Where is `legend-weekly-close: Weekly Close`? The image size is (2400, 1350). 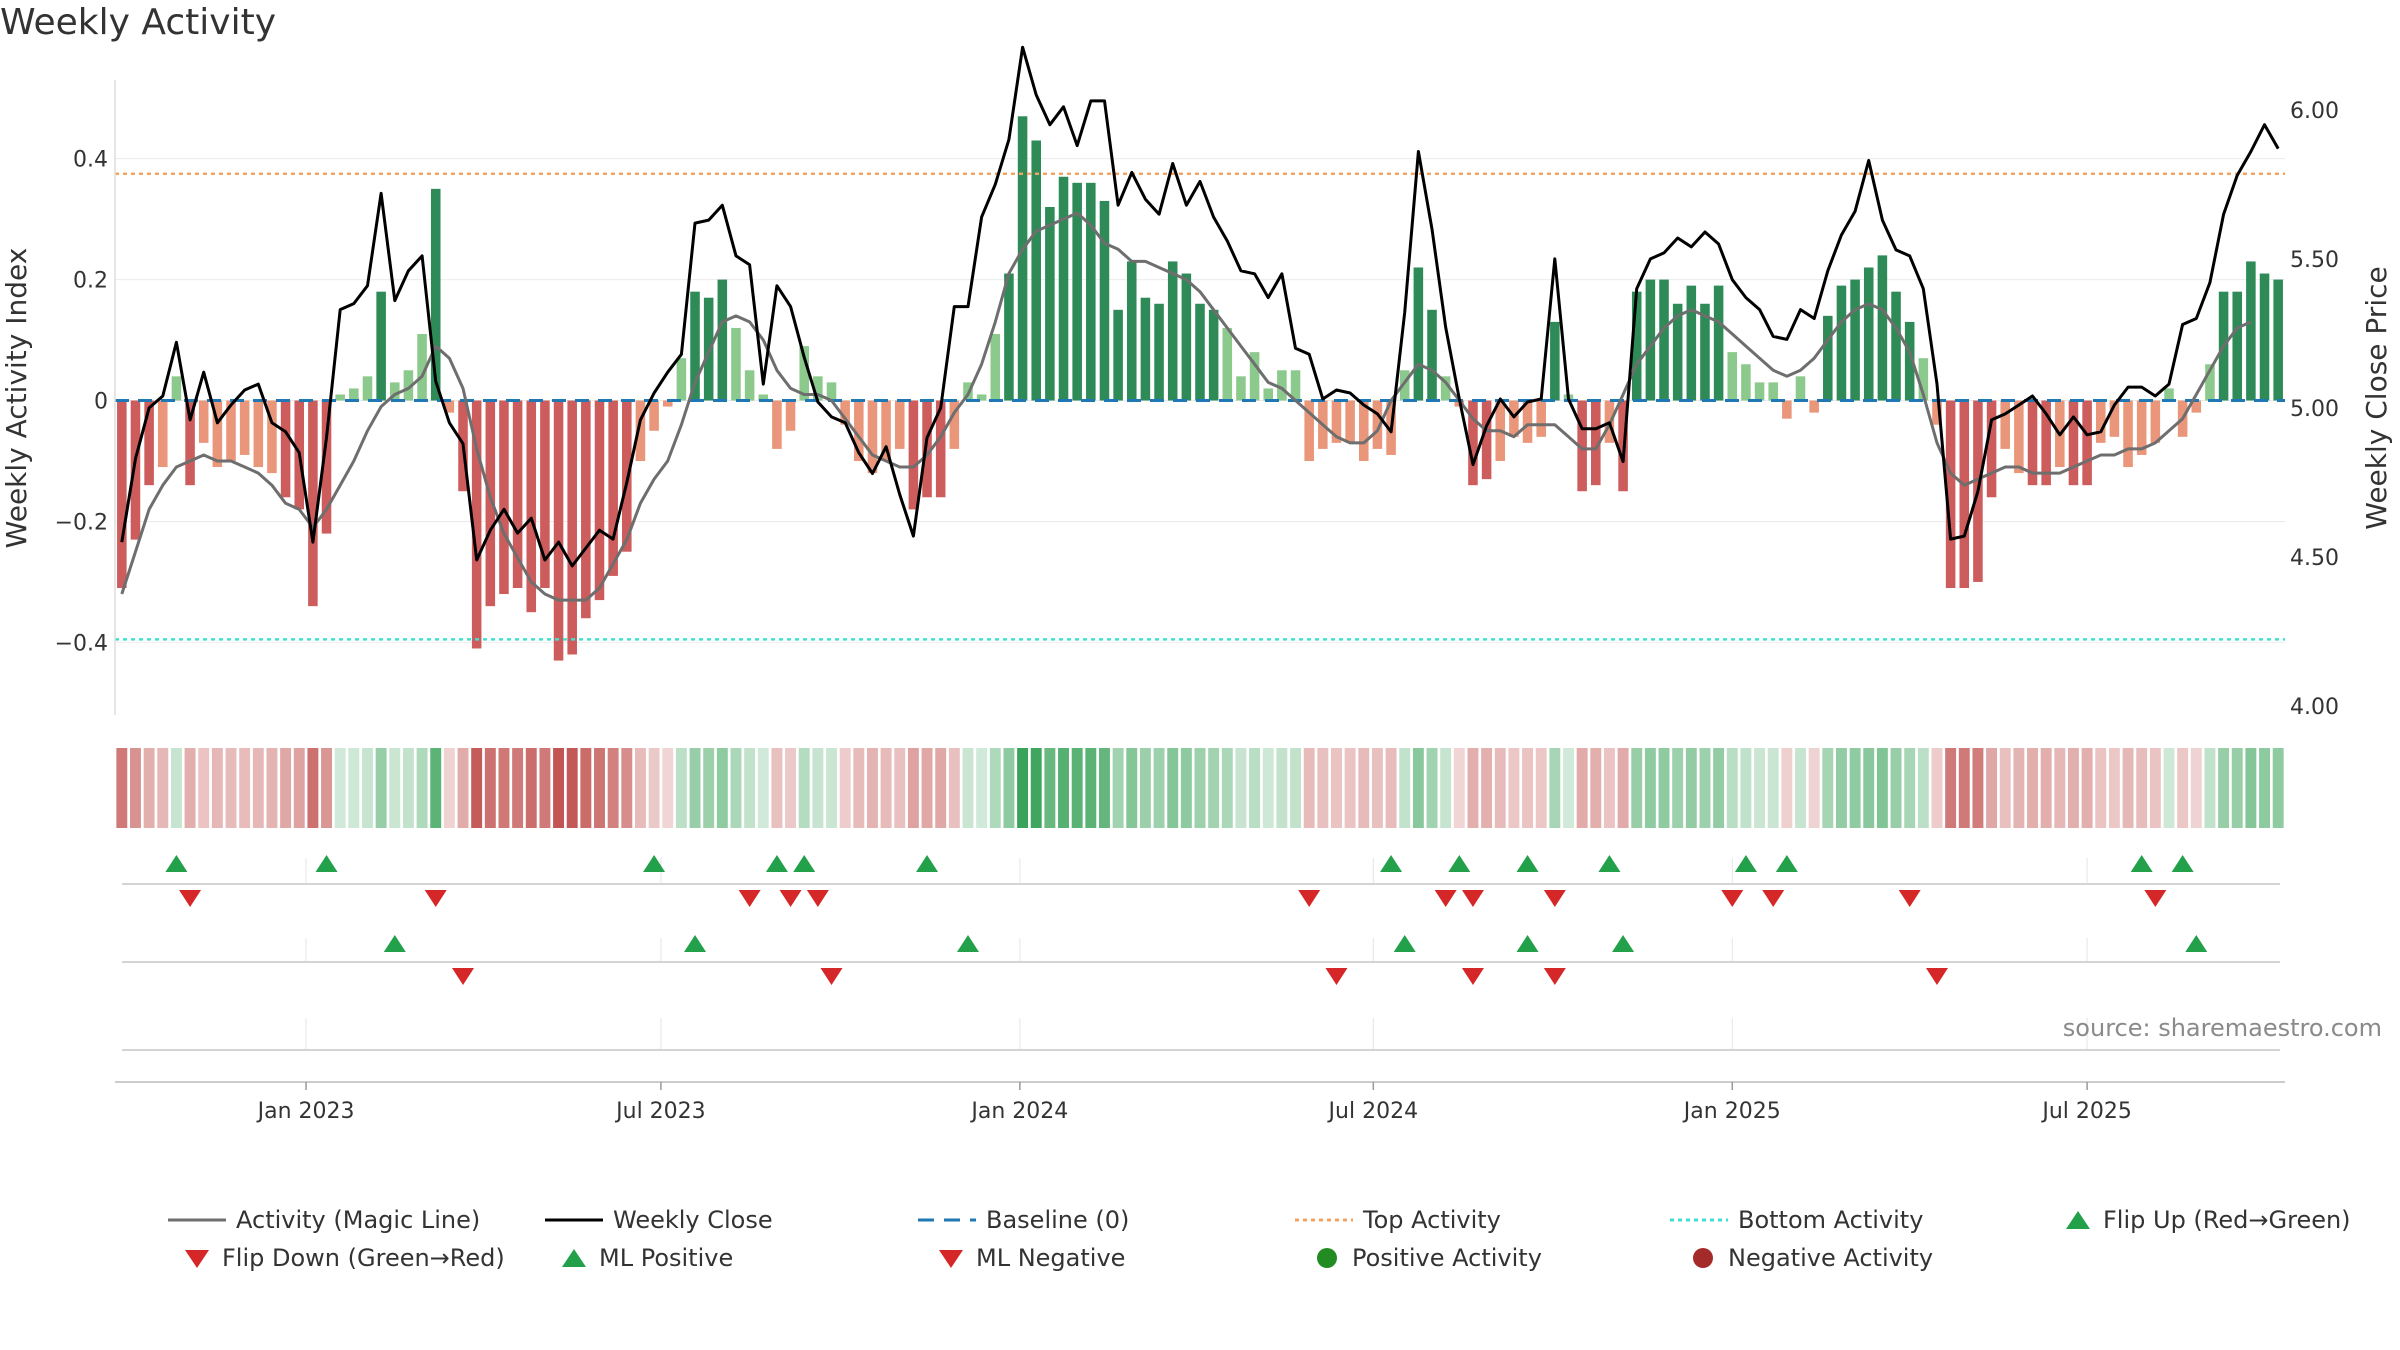
legend-weekly-close: Weekly Close is located at coordinates (659, 1220).